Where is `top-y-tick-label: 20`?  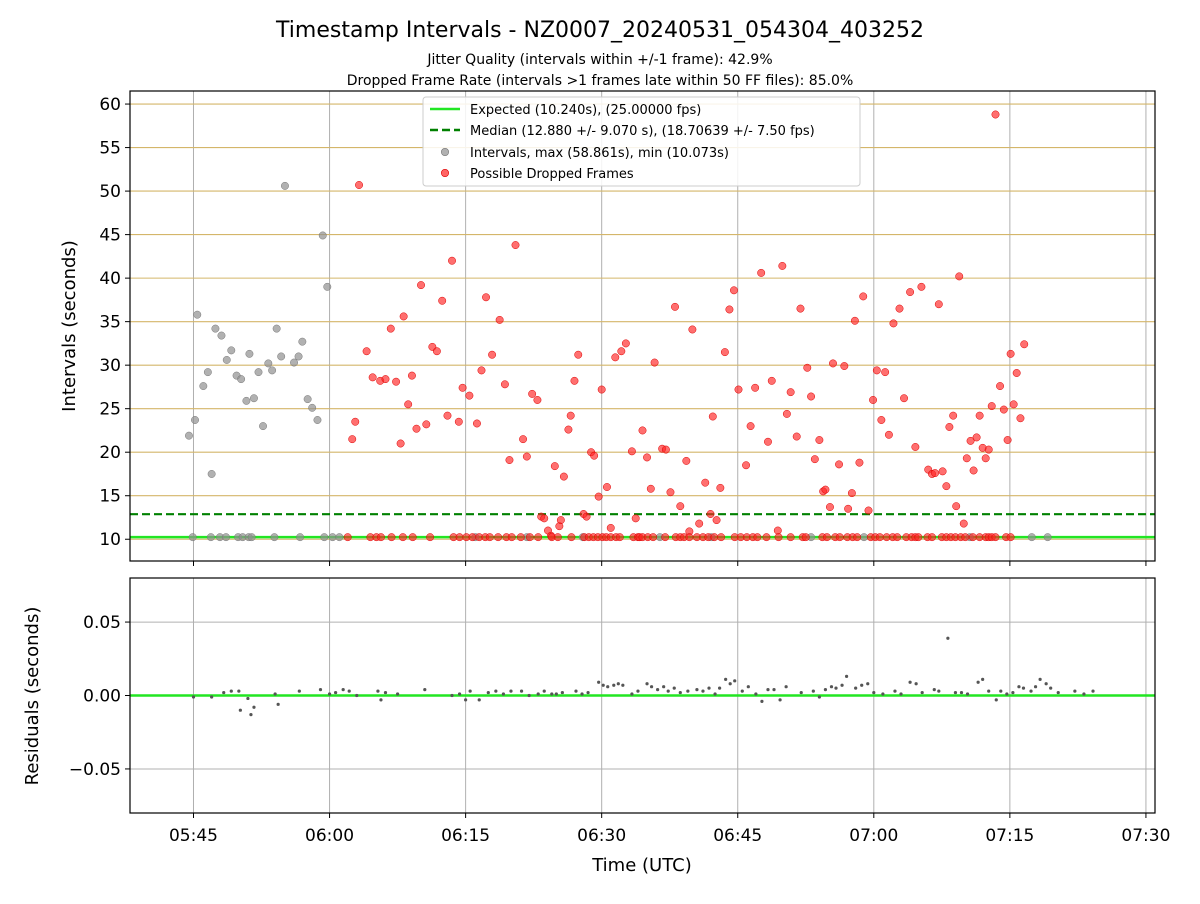 top-y-tick-label: 20 is located at coordinates (110, 453).